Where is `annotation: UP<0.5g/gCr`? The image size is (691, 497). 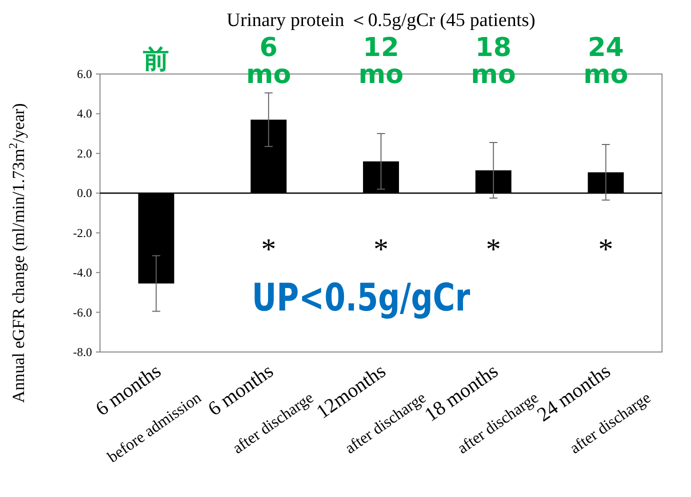 annotation: UP<0.5g/gCr is located at coordinates (361, 298).